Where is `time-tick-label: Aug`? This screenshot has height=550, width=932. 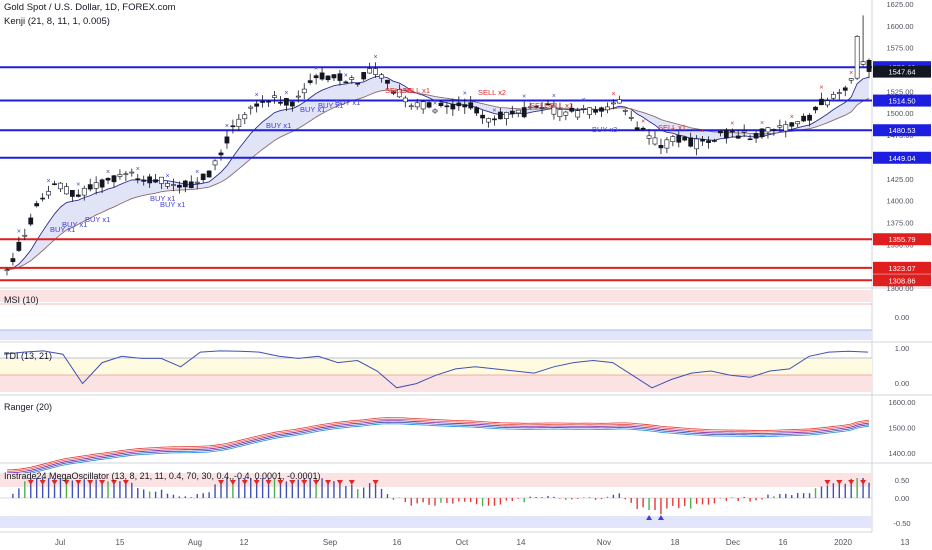 time-tick-label: Aug is located at coordinates (195, 542).